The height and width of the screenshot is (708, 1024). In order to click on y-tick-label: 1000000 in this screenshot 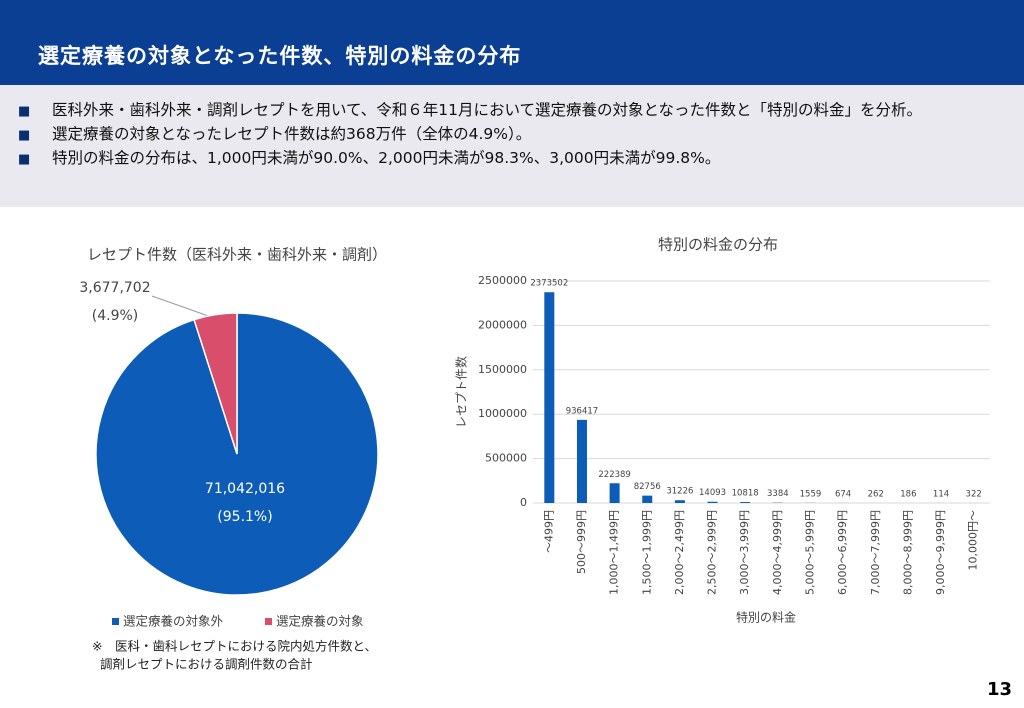, I will do `click(502, 413)`.